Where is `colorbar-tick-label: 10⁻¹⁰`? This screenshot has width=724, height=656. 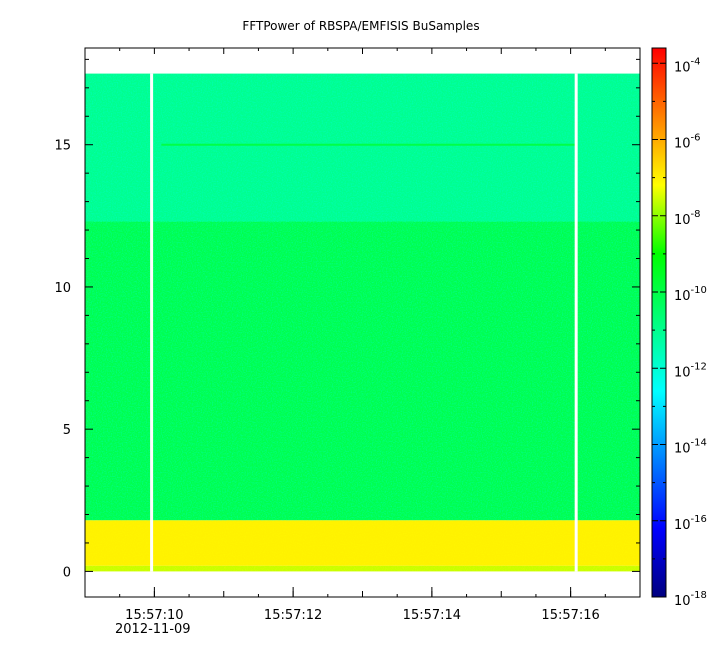 colorbar-tick-label: 10⁻¹⁰ is located at coordinates (690, 294).